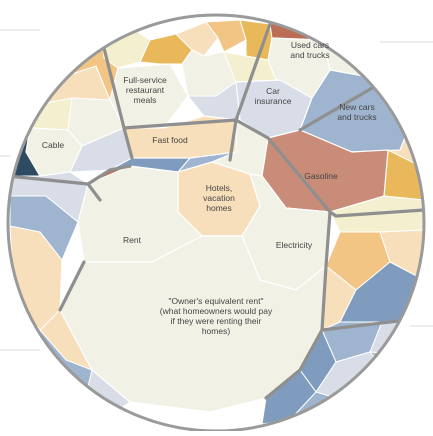 Image resolution: width=433 pixels, height=436 pixels. What do you see at coordinates (356, 107) in the screenshot?
I see `label-new-cars-and-trucks: New cars` at bounding box center [356, 107].